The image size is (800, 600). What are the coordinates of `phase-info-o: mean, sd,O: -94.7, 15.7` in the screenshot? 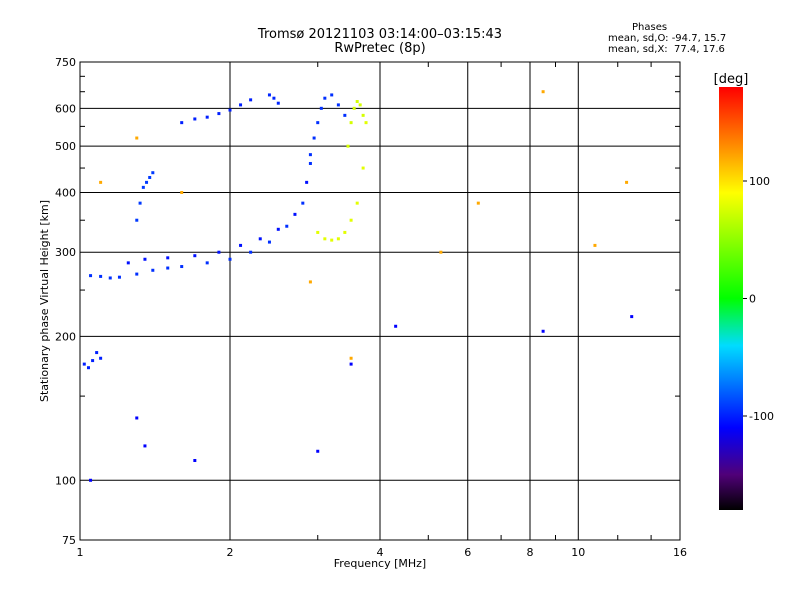 It's located at (667, 38).